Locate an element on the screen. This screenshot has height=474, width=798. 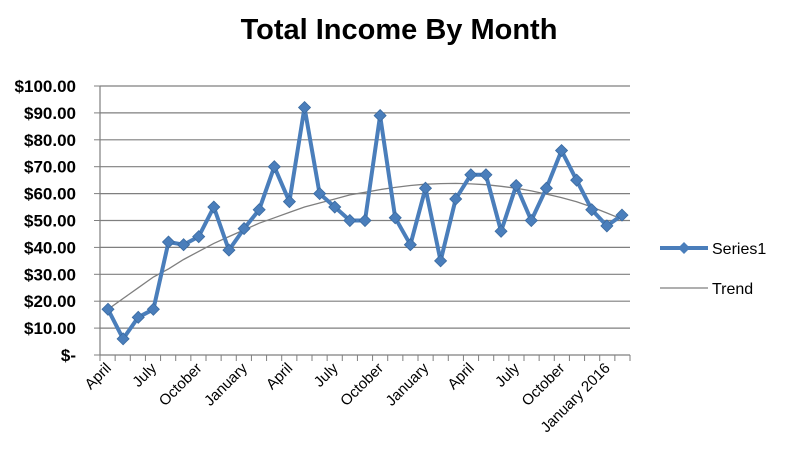
chart-title: Total Income By Month is located at coordinates (399, 30).